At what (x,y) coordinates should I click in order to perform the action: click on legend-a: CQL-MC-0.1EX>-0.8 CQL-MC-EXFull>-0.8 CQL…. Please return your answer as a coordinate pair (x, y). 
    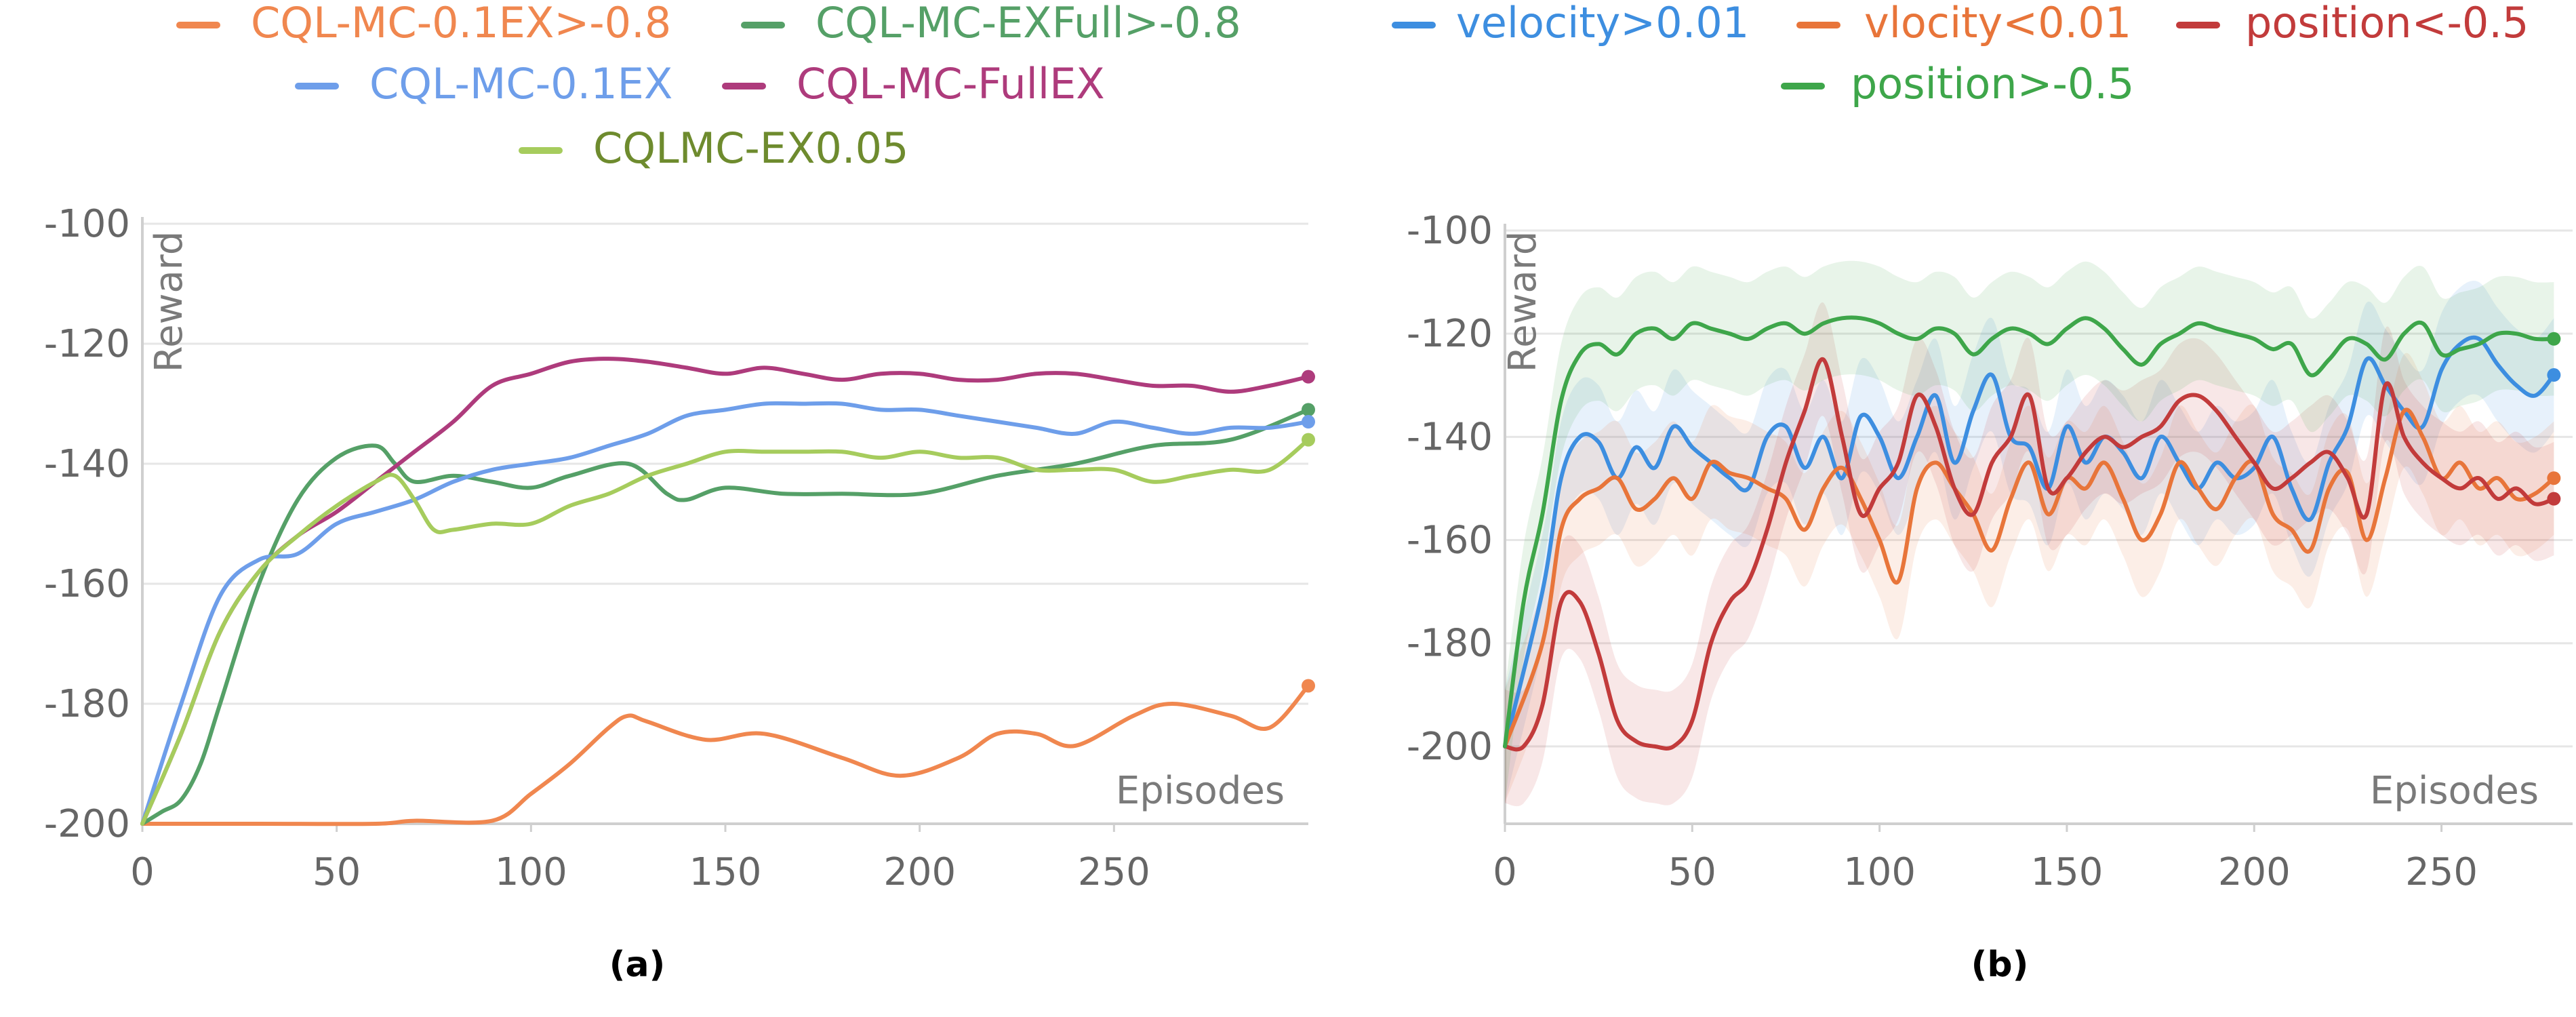
    Looking at the image, I should click on (708, 86).